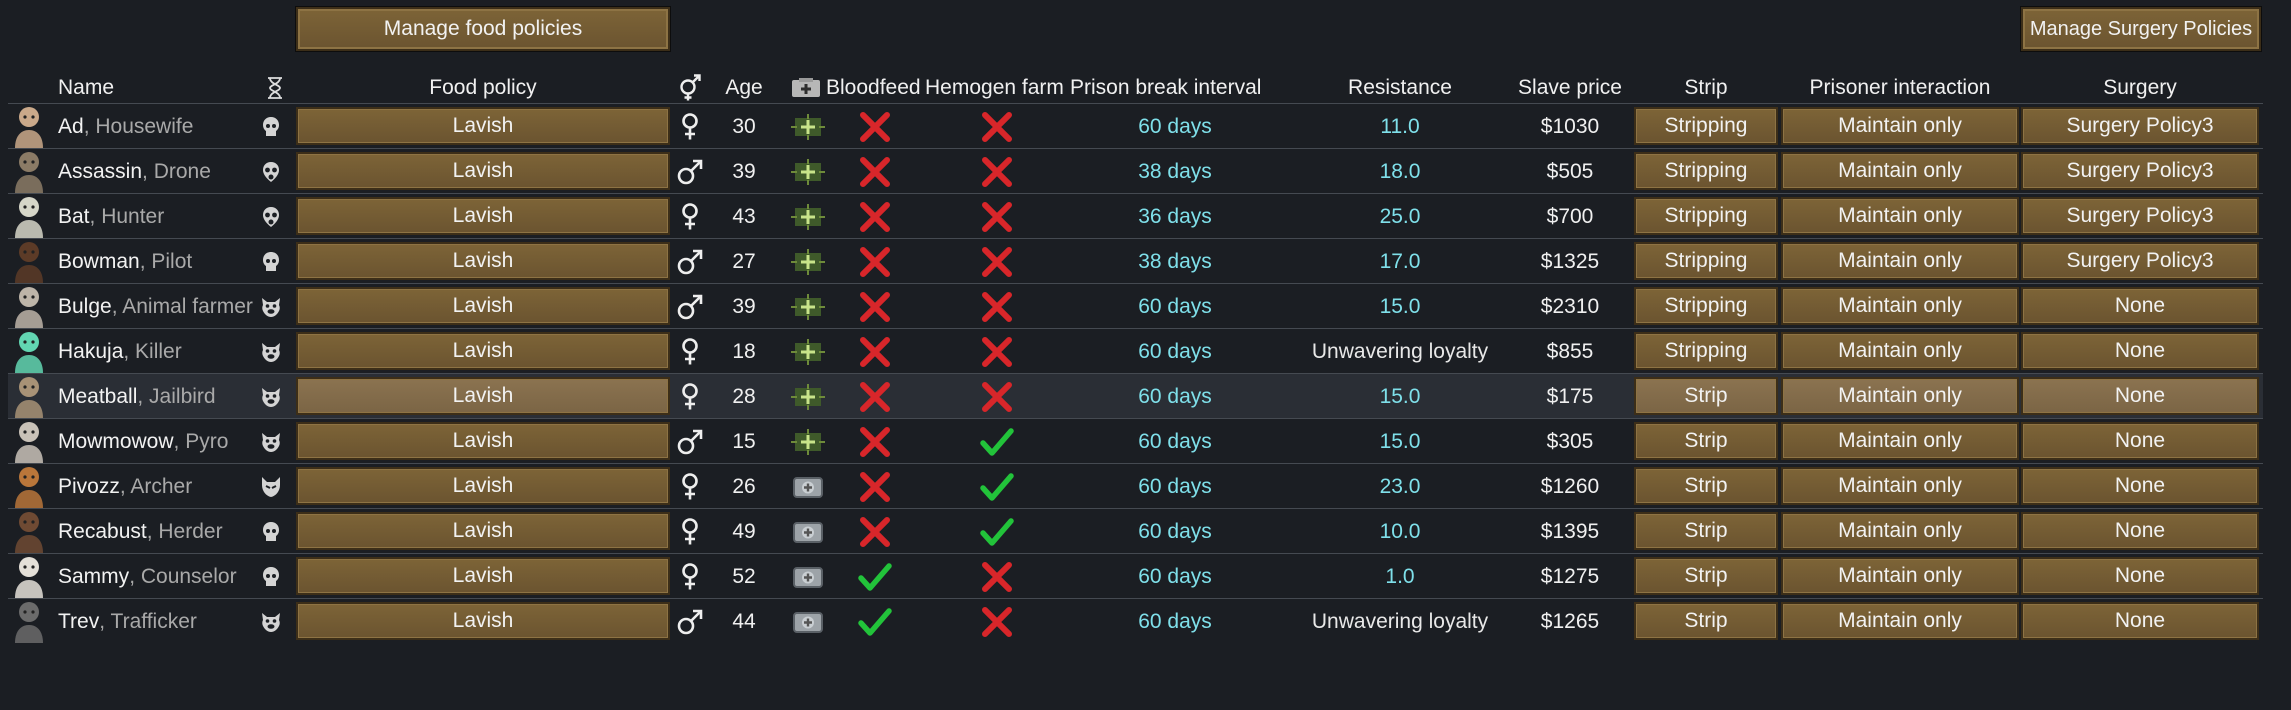  What do you see at coordinates (994, 87) in the screenshot?
I see `header-hemogen-farm: Hemogen farm` at bounding box center [994, 87].